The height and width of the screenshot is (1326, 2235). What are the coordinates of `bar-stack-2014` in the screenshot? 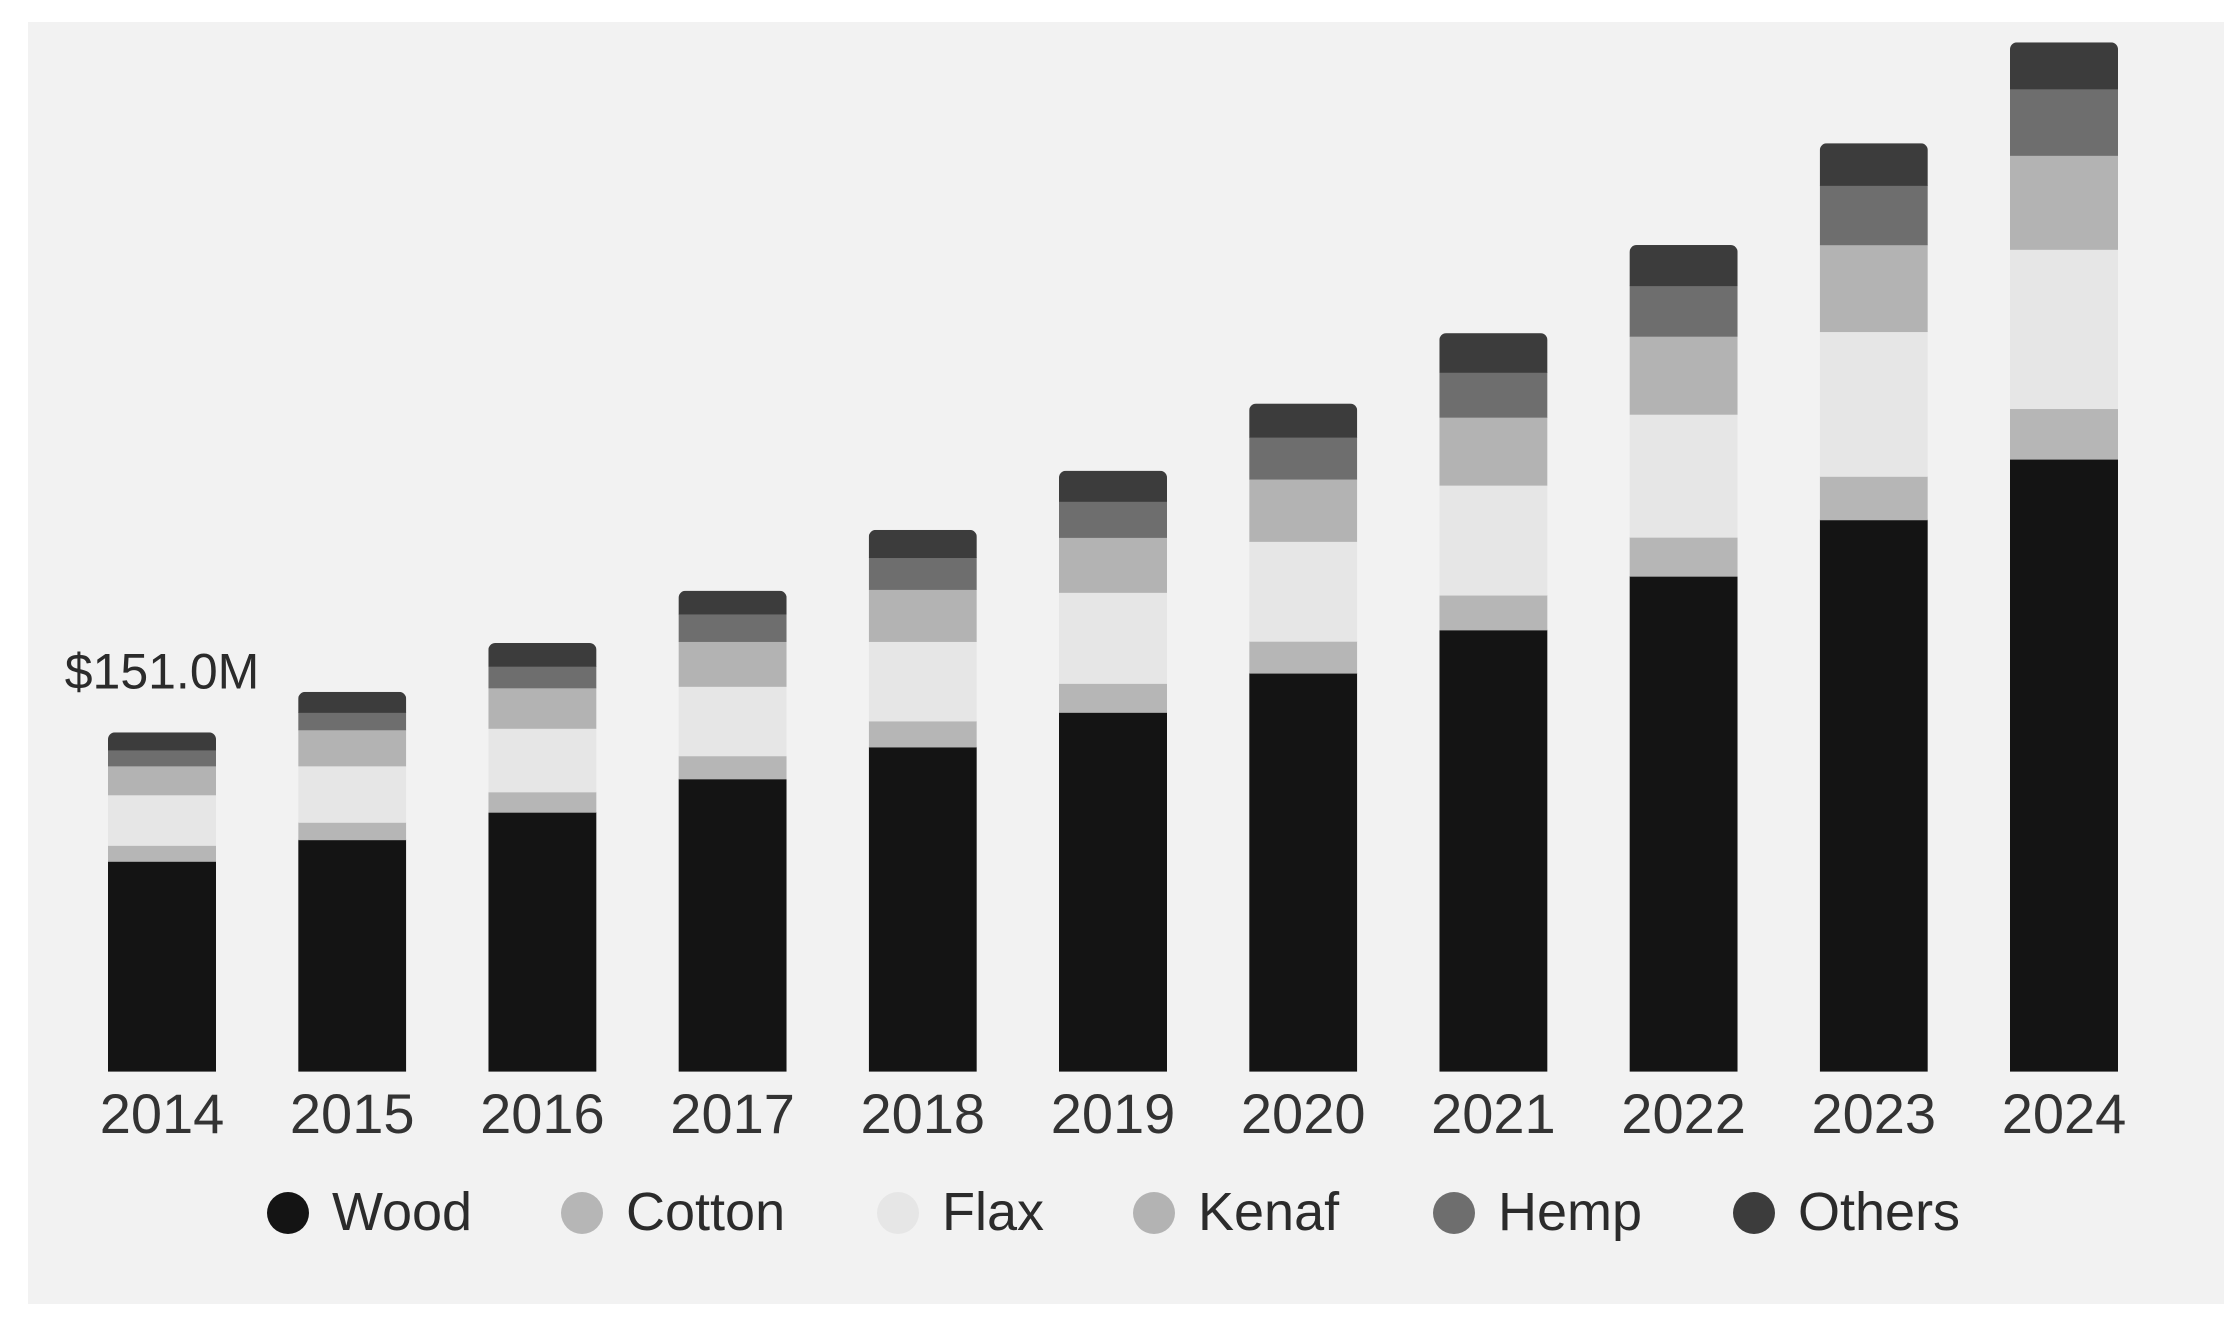 It's located at (162, 902).